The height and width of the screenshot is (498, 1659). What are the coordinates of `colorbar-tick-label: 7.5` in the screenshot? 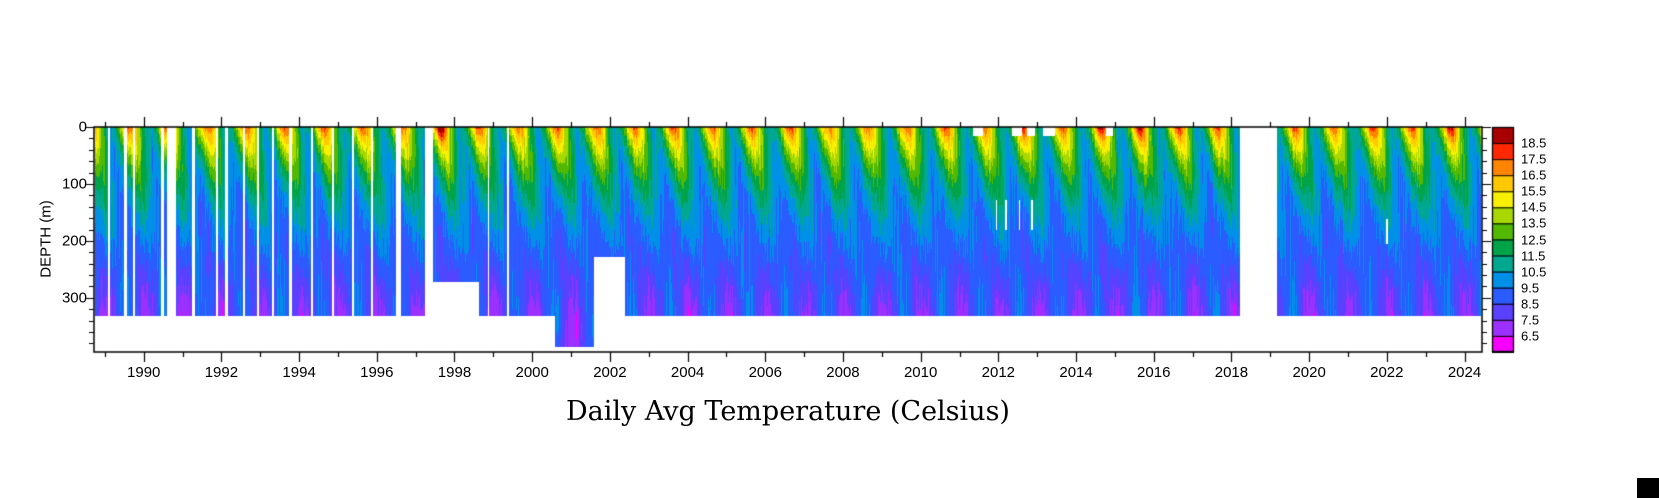 It's located at (1530, 320).